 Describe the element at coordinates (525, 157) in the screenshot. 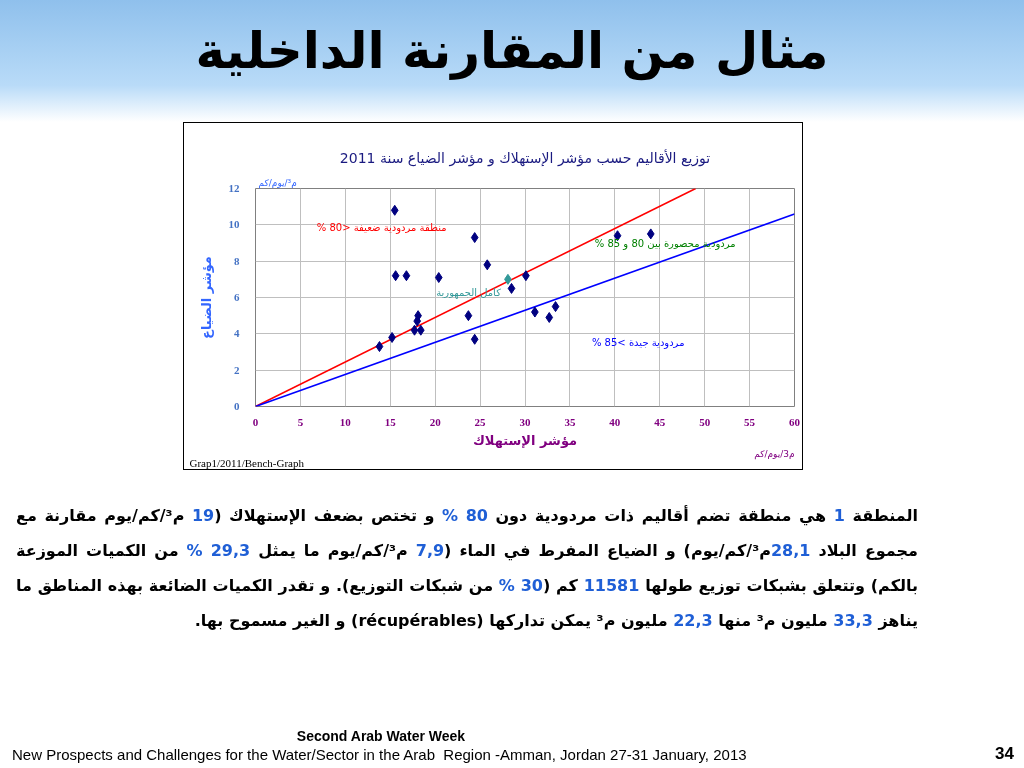

I see `chart-subtitle: توزيع الأقاليم حسب مؤشر الإستهلاك و مؤشر الضياع سنة 2011` at that location.